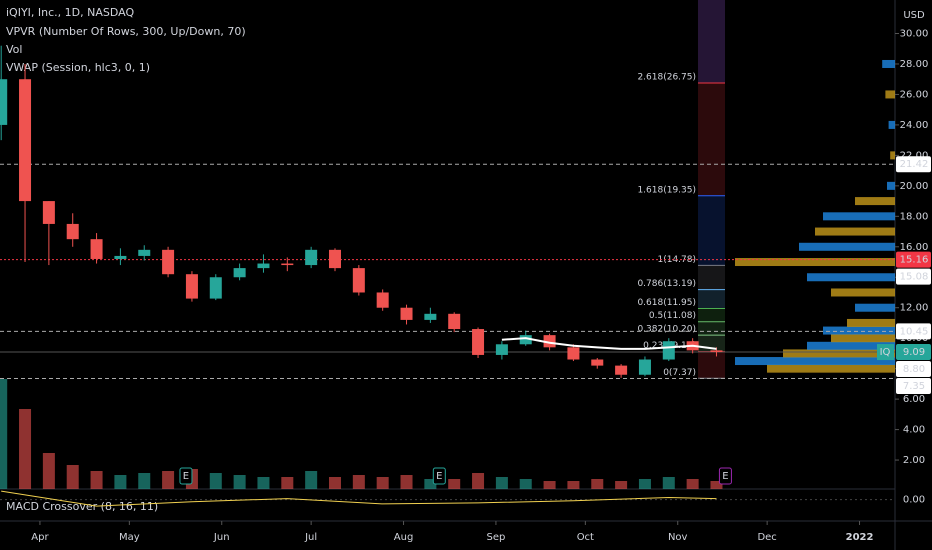 The image size is (932, 550). Describe the element at coordinates (914, 34) in the screenshot. I see `y-tick-label: 30.00` at that location.